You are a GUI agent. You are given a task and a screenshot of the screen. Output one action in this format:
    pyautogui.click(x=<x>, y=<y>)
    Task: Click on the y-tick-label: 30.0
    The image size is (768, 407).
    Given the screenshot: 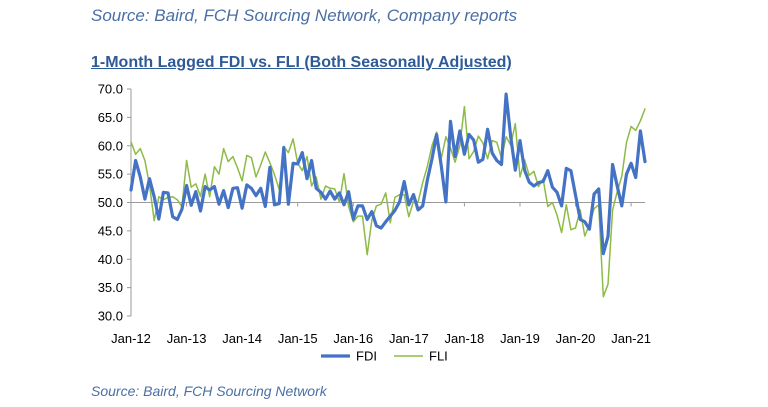 What is the action you would take?
    pyautogui.click(x=110, y=316)
    